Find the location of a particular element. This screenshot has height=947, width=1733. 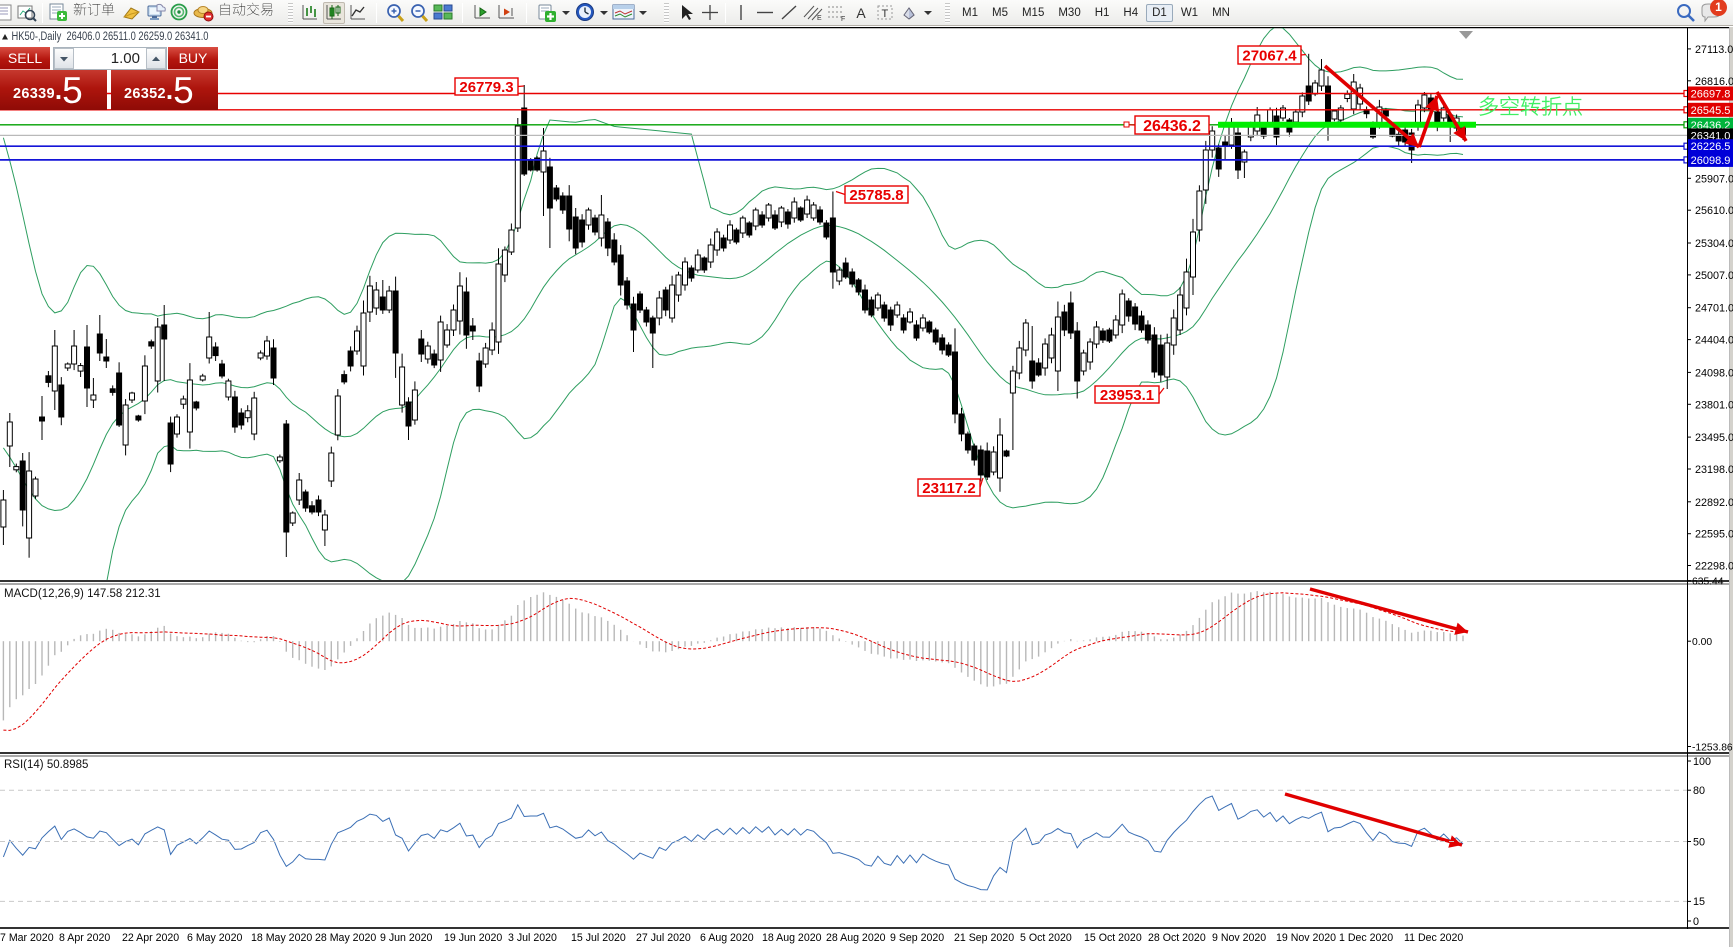

svg-text: 24098.0 is located at coordinates (1714, 373).